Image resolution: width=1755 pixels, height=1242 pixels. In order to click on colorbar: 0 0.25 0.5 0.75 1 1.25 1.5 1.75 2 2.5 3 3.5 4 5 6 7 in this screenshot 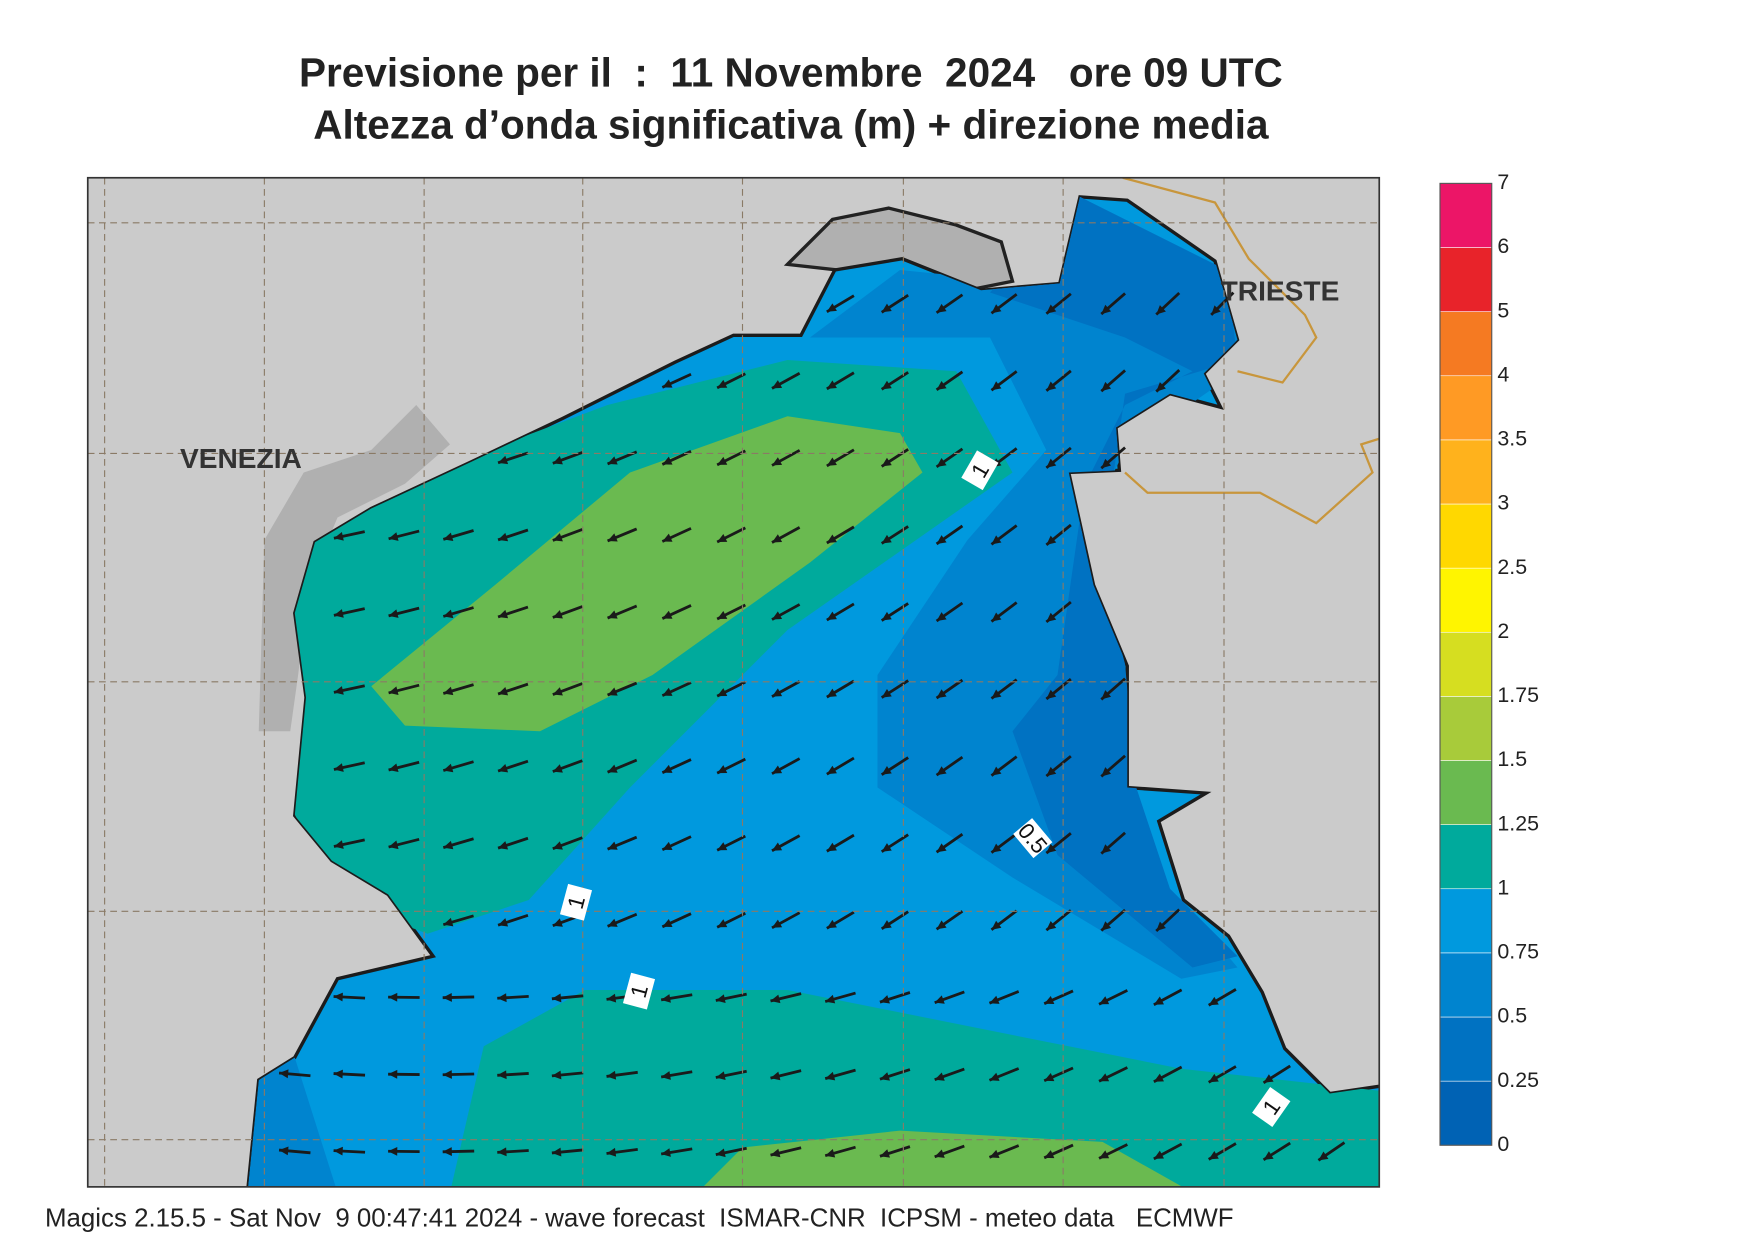, I will do `click(1489, 663)`.